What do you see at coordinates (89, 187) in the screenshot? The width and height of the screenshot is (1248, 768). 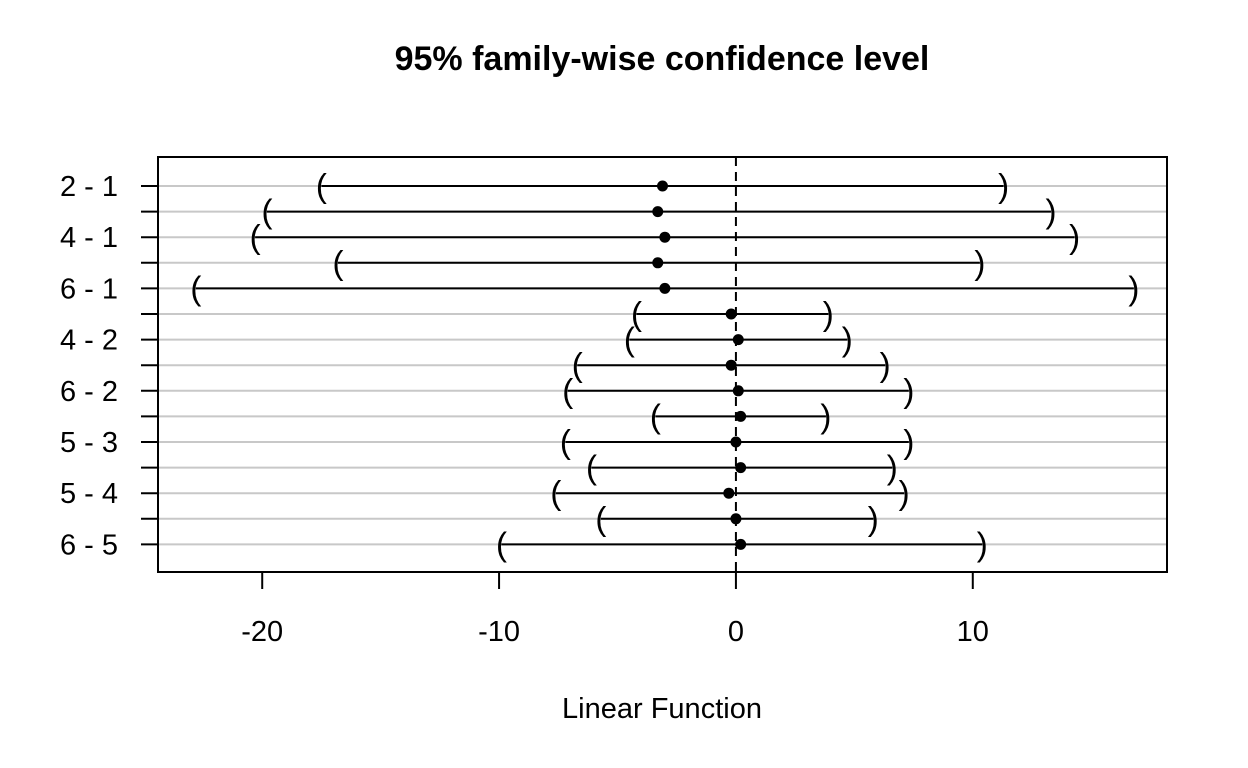 I see `y-tick-label: 2 - 1` at bounding box center [89, 187].